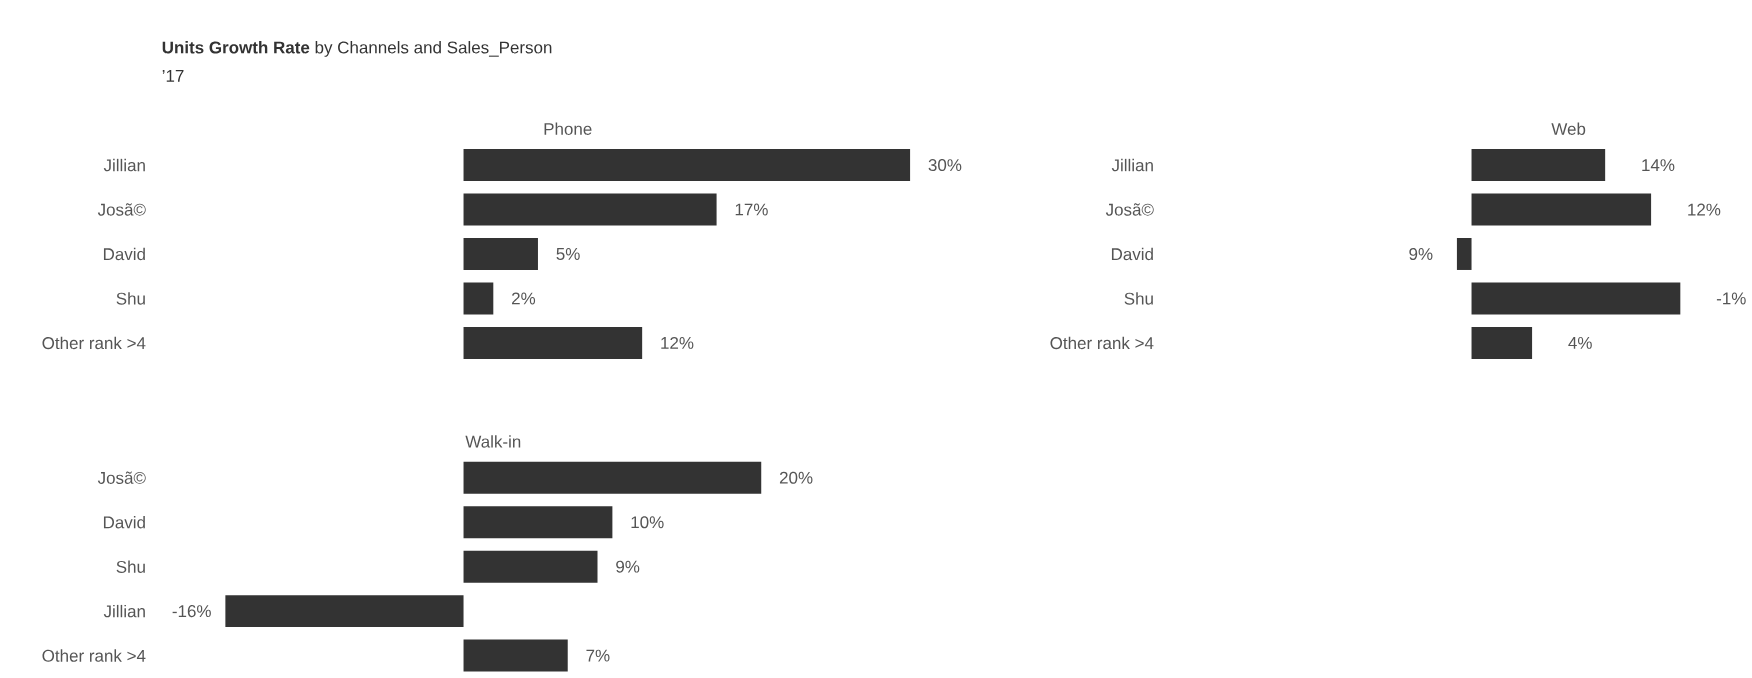  I want to click on data-label: 2%, so click(524, 298).